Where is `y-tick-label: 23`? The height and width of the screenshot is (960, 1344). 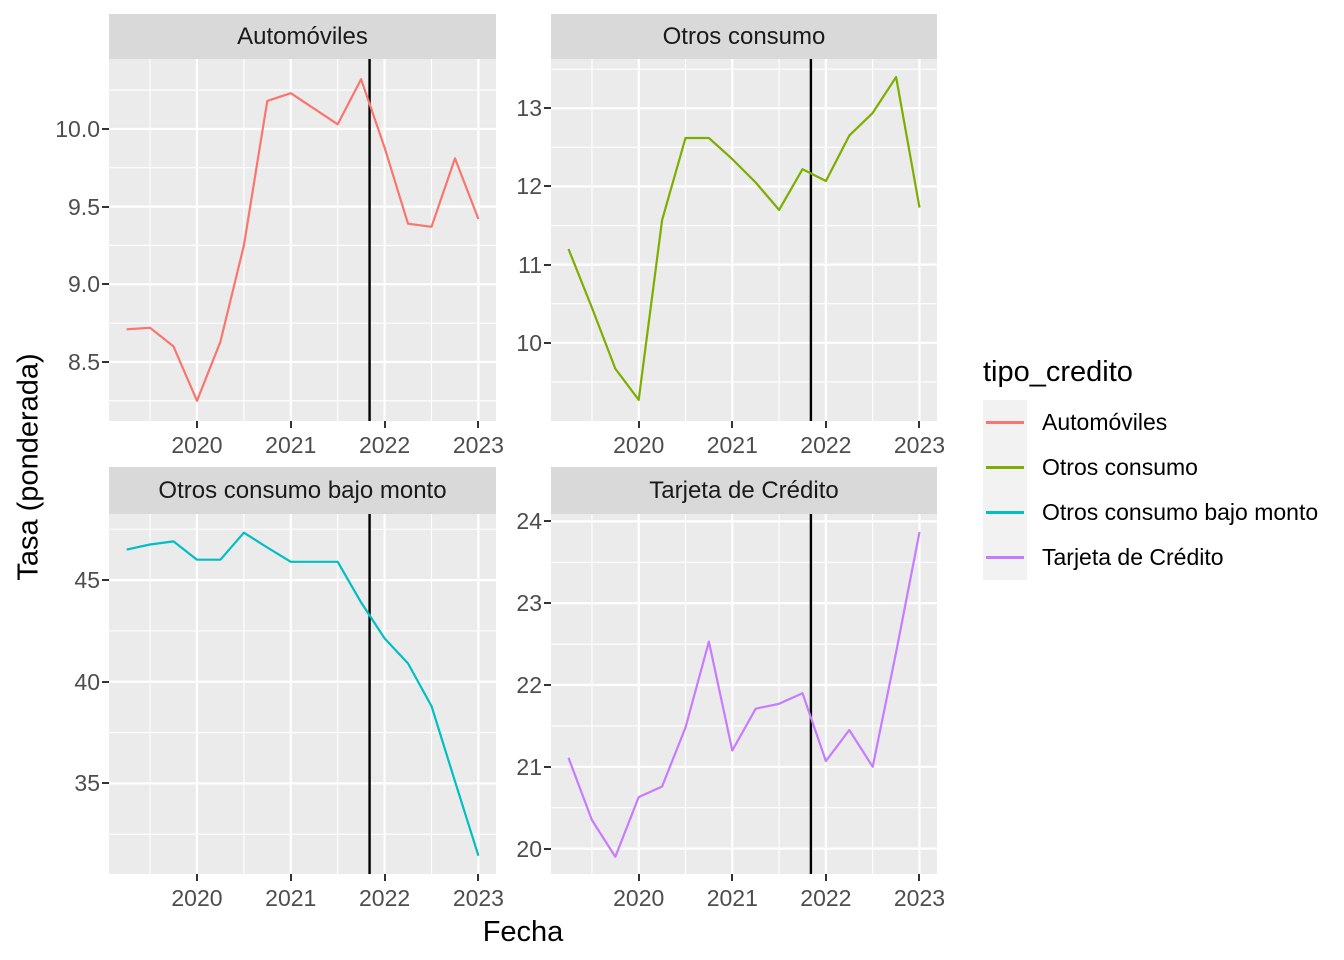 y-tick-label: 23 is located at coordinates (529, 603).